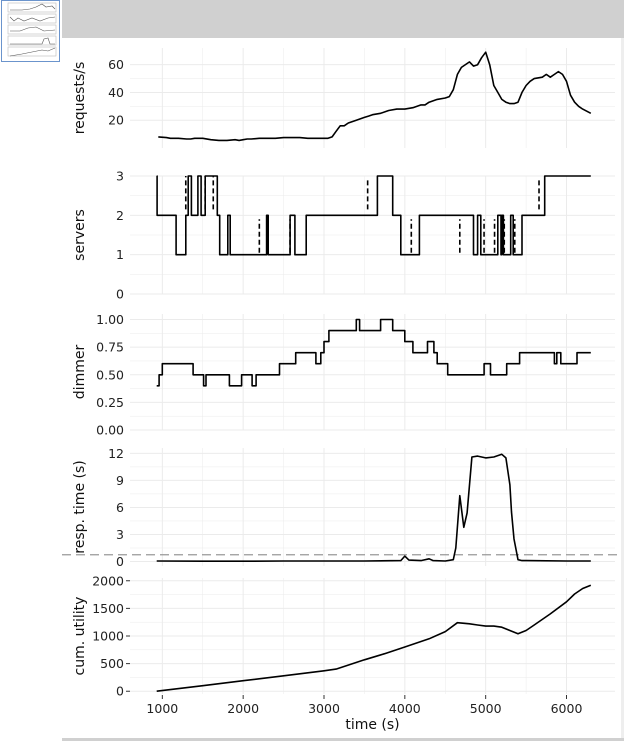  Describe the element at coordinates (116, 64) in the screenshot. I see `y-tick-label: 60` at that location.